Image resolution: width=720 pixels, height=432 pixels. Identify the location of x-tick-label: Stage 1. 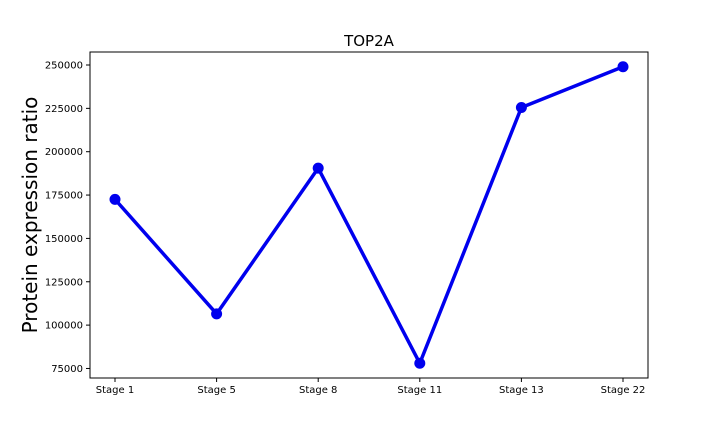
(115, 390).